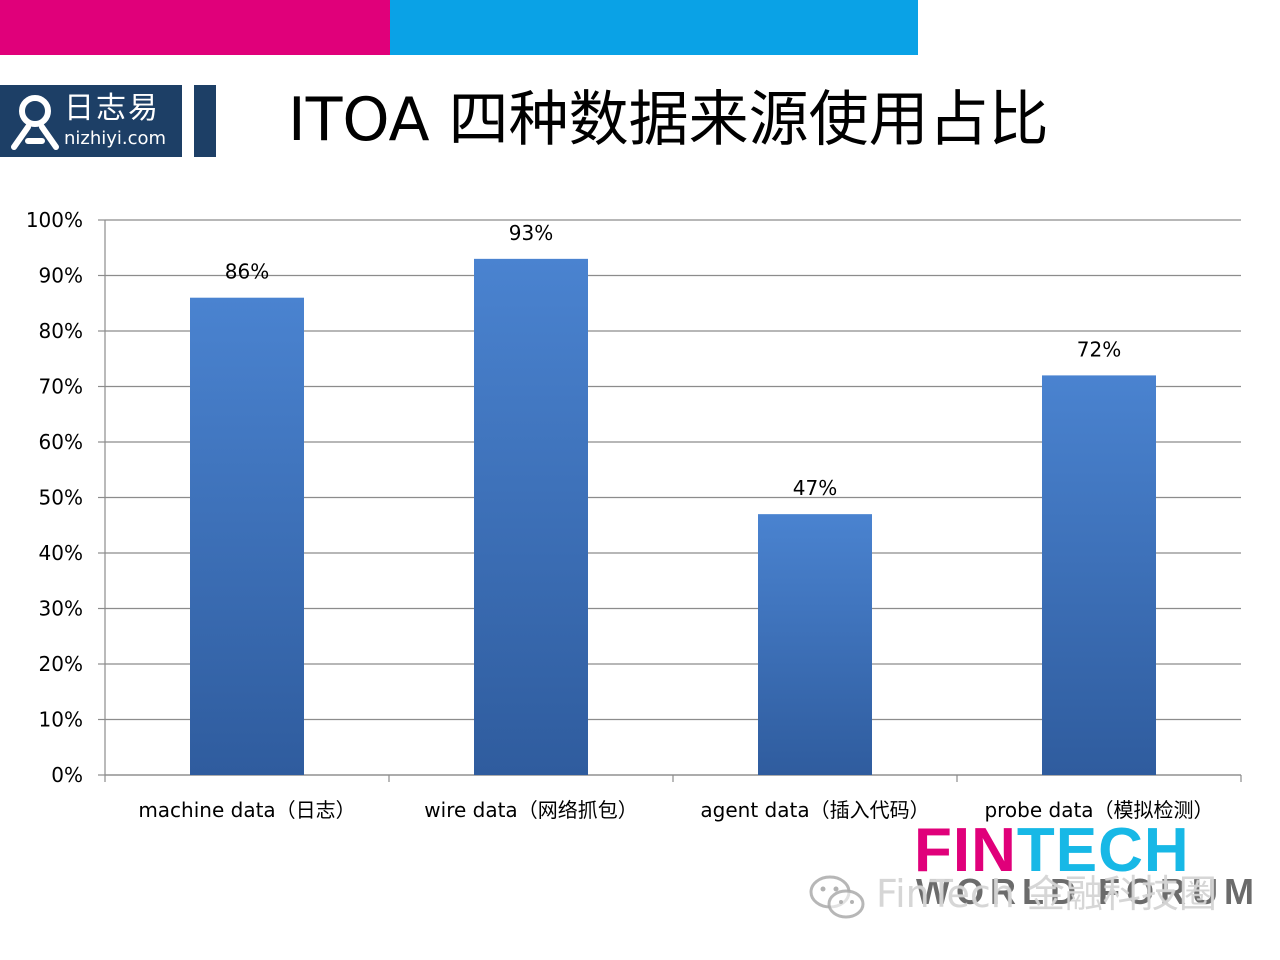 This screenshot has width=1280, height=960. I want to click on logo-domain: nizhiyi.com, so click(115, 138).